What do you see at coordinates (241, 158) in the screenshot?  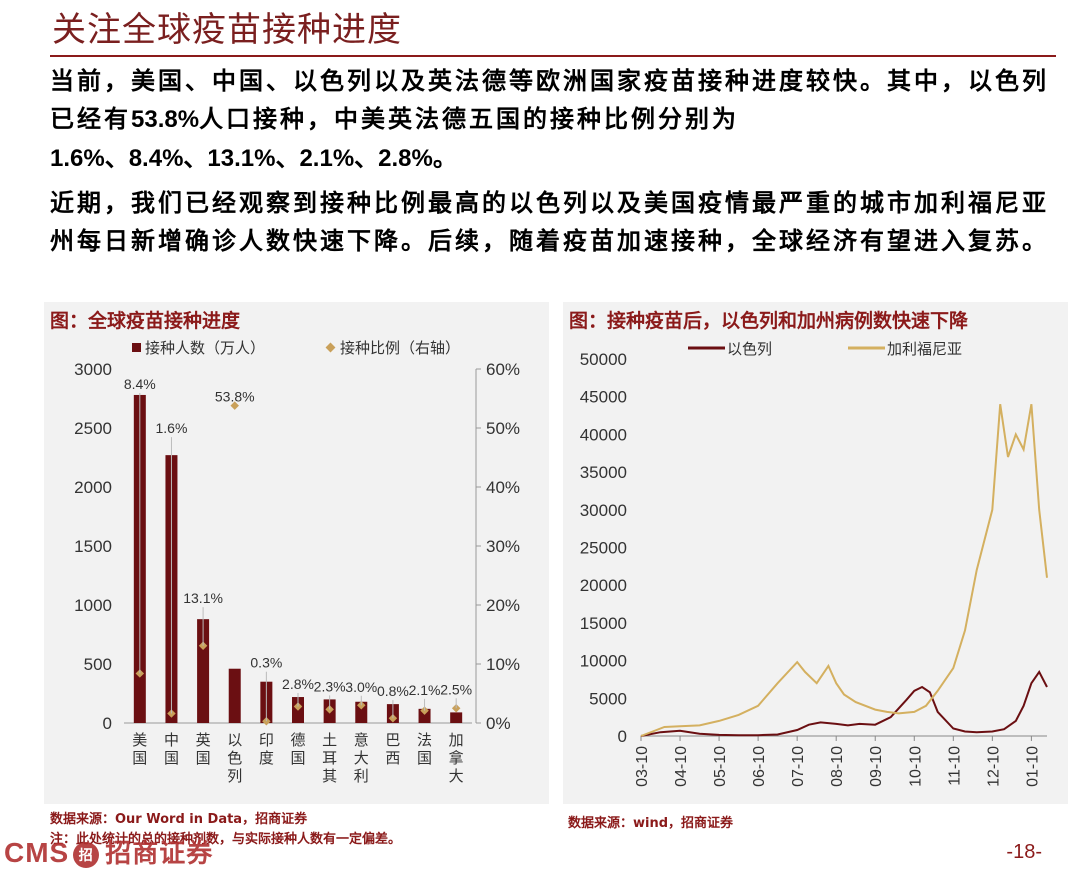 I see `country-rates-highlight: 1.6%、8.4%、13.1%、2.1%、2.8%` at bounding box center [241, 158].